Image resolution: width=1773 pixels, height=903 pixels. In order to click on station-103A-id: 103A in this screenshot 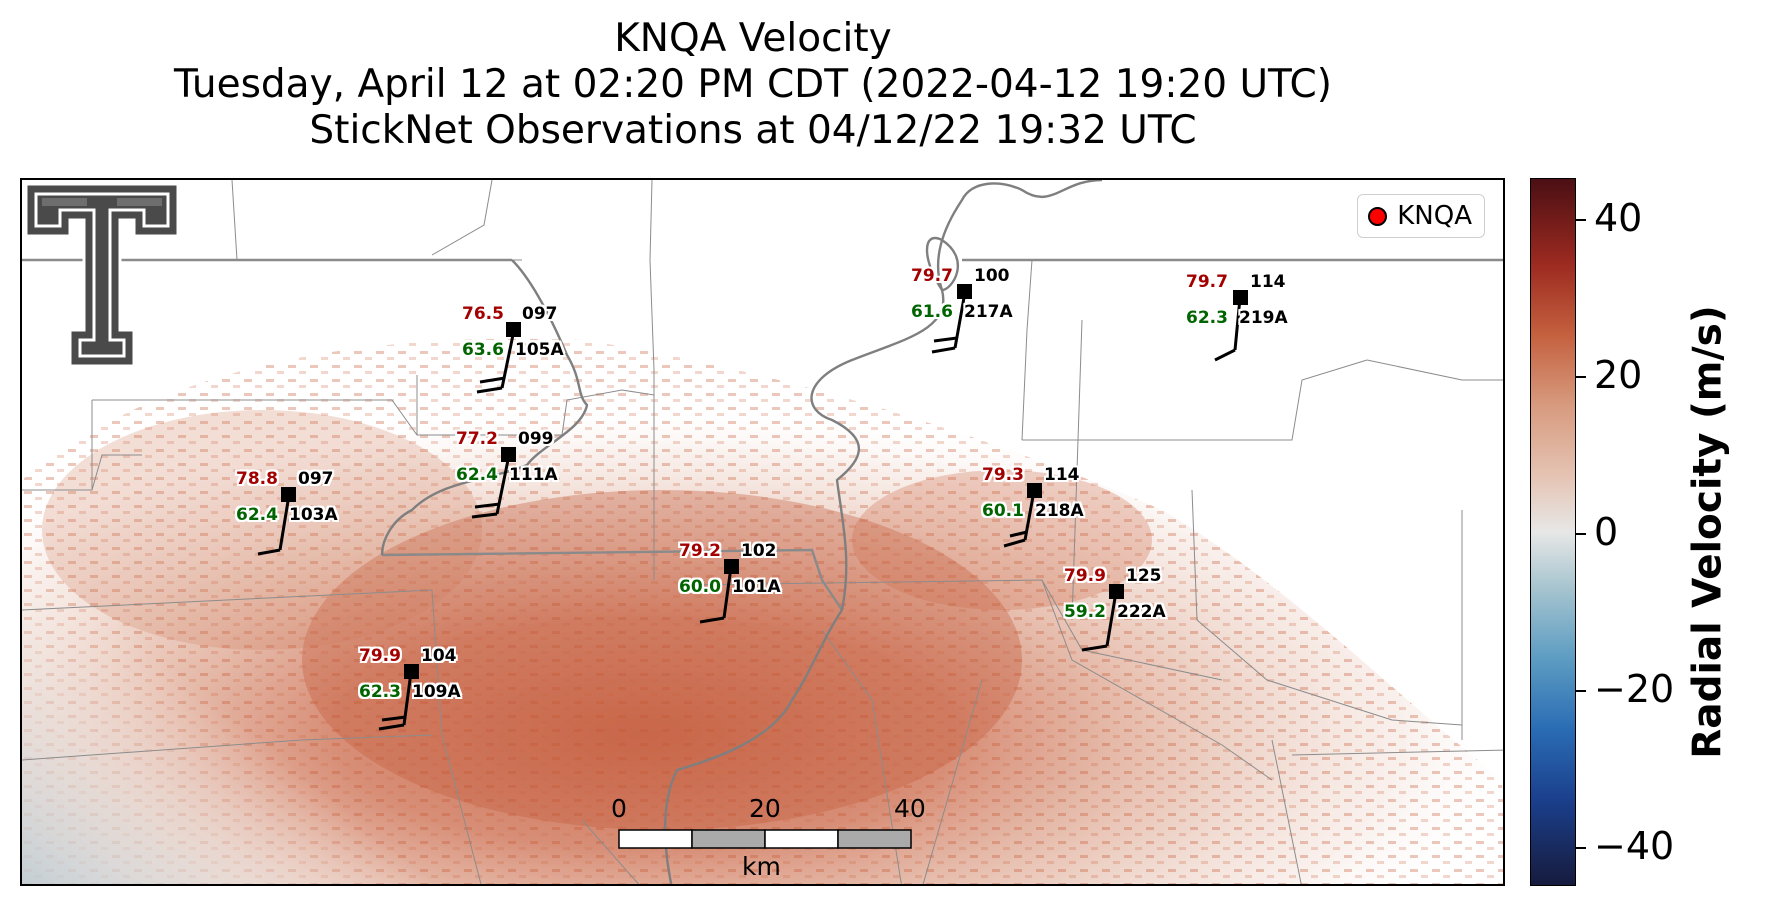, I will do `click(313, 515)`.